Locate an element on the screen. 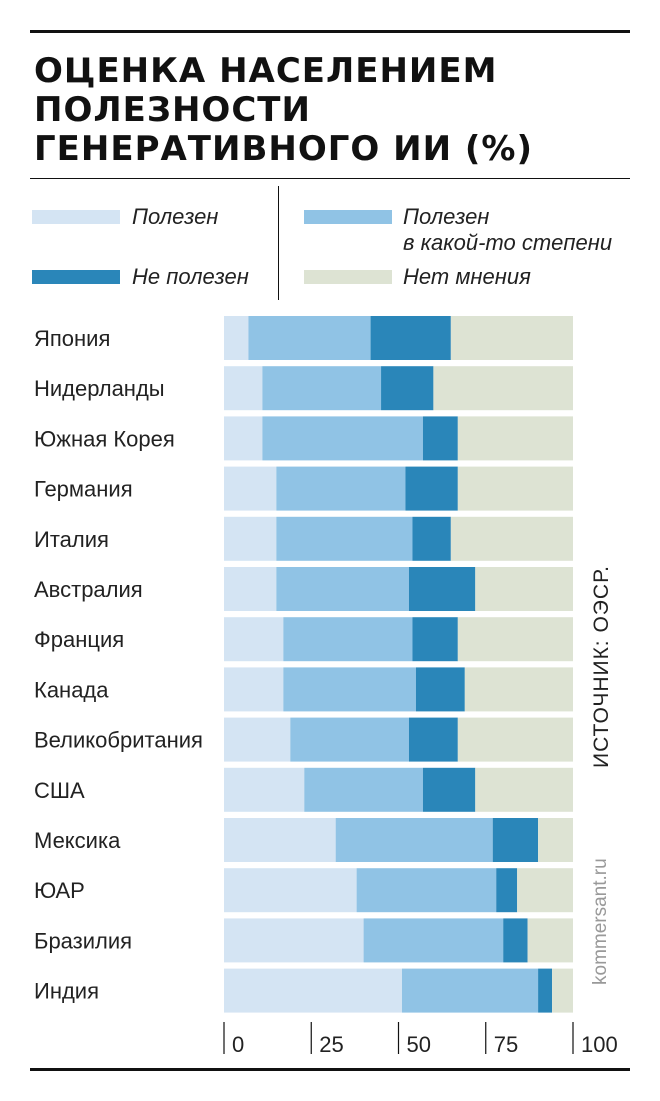 The width and height of the screenshot is (660, 1101). legend-swatch-not-useful is located at coordinates (76, 277).